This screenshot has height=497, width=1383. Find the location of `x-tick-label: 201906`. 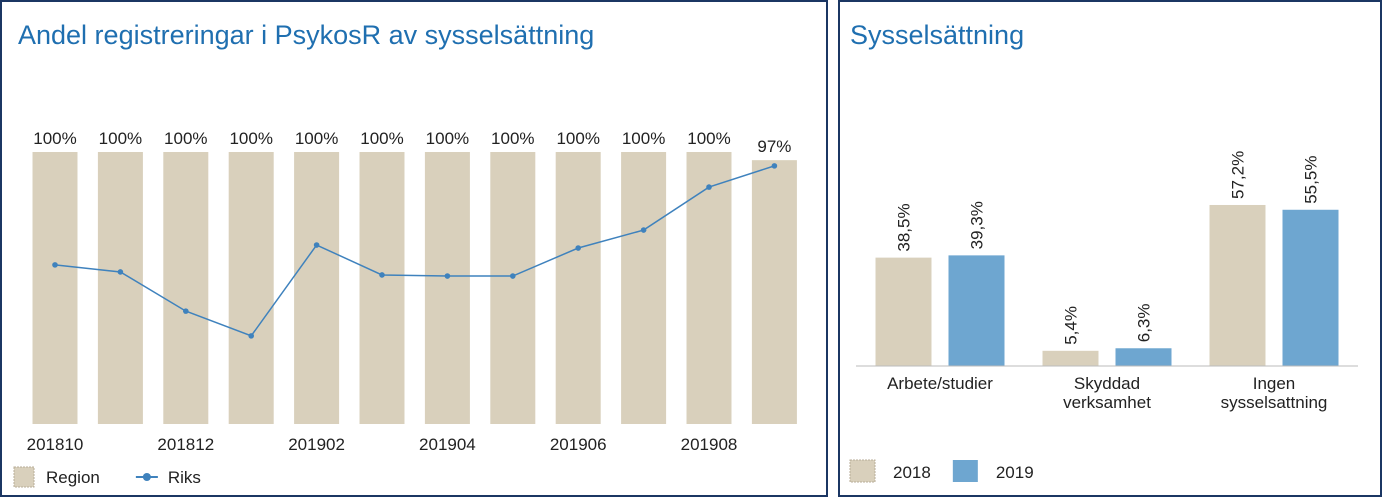

x-tick-label: 201906 is located at coordinates (578, 444).